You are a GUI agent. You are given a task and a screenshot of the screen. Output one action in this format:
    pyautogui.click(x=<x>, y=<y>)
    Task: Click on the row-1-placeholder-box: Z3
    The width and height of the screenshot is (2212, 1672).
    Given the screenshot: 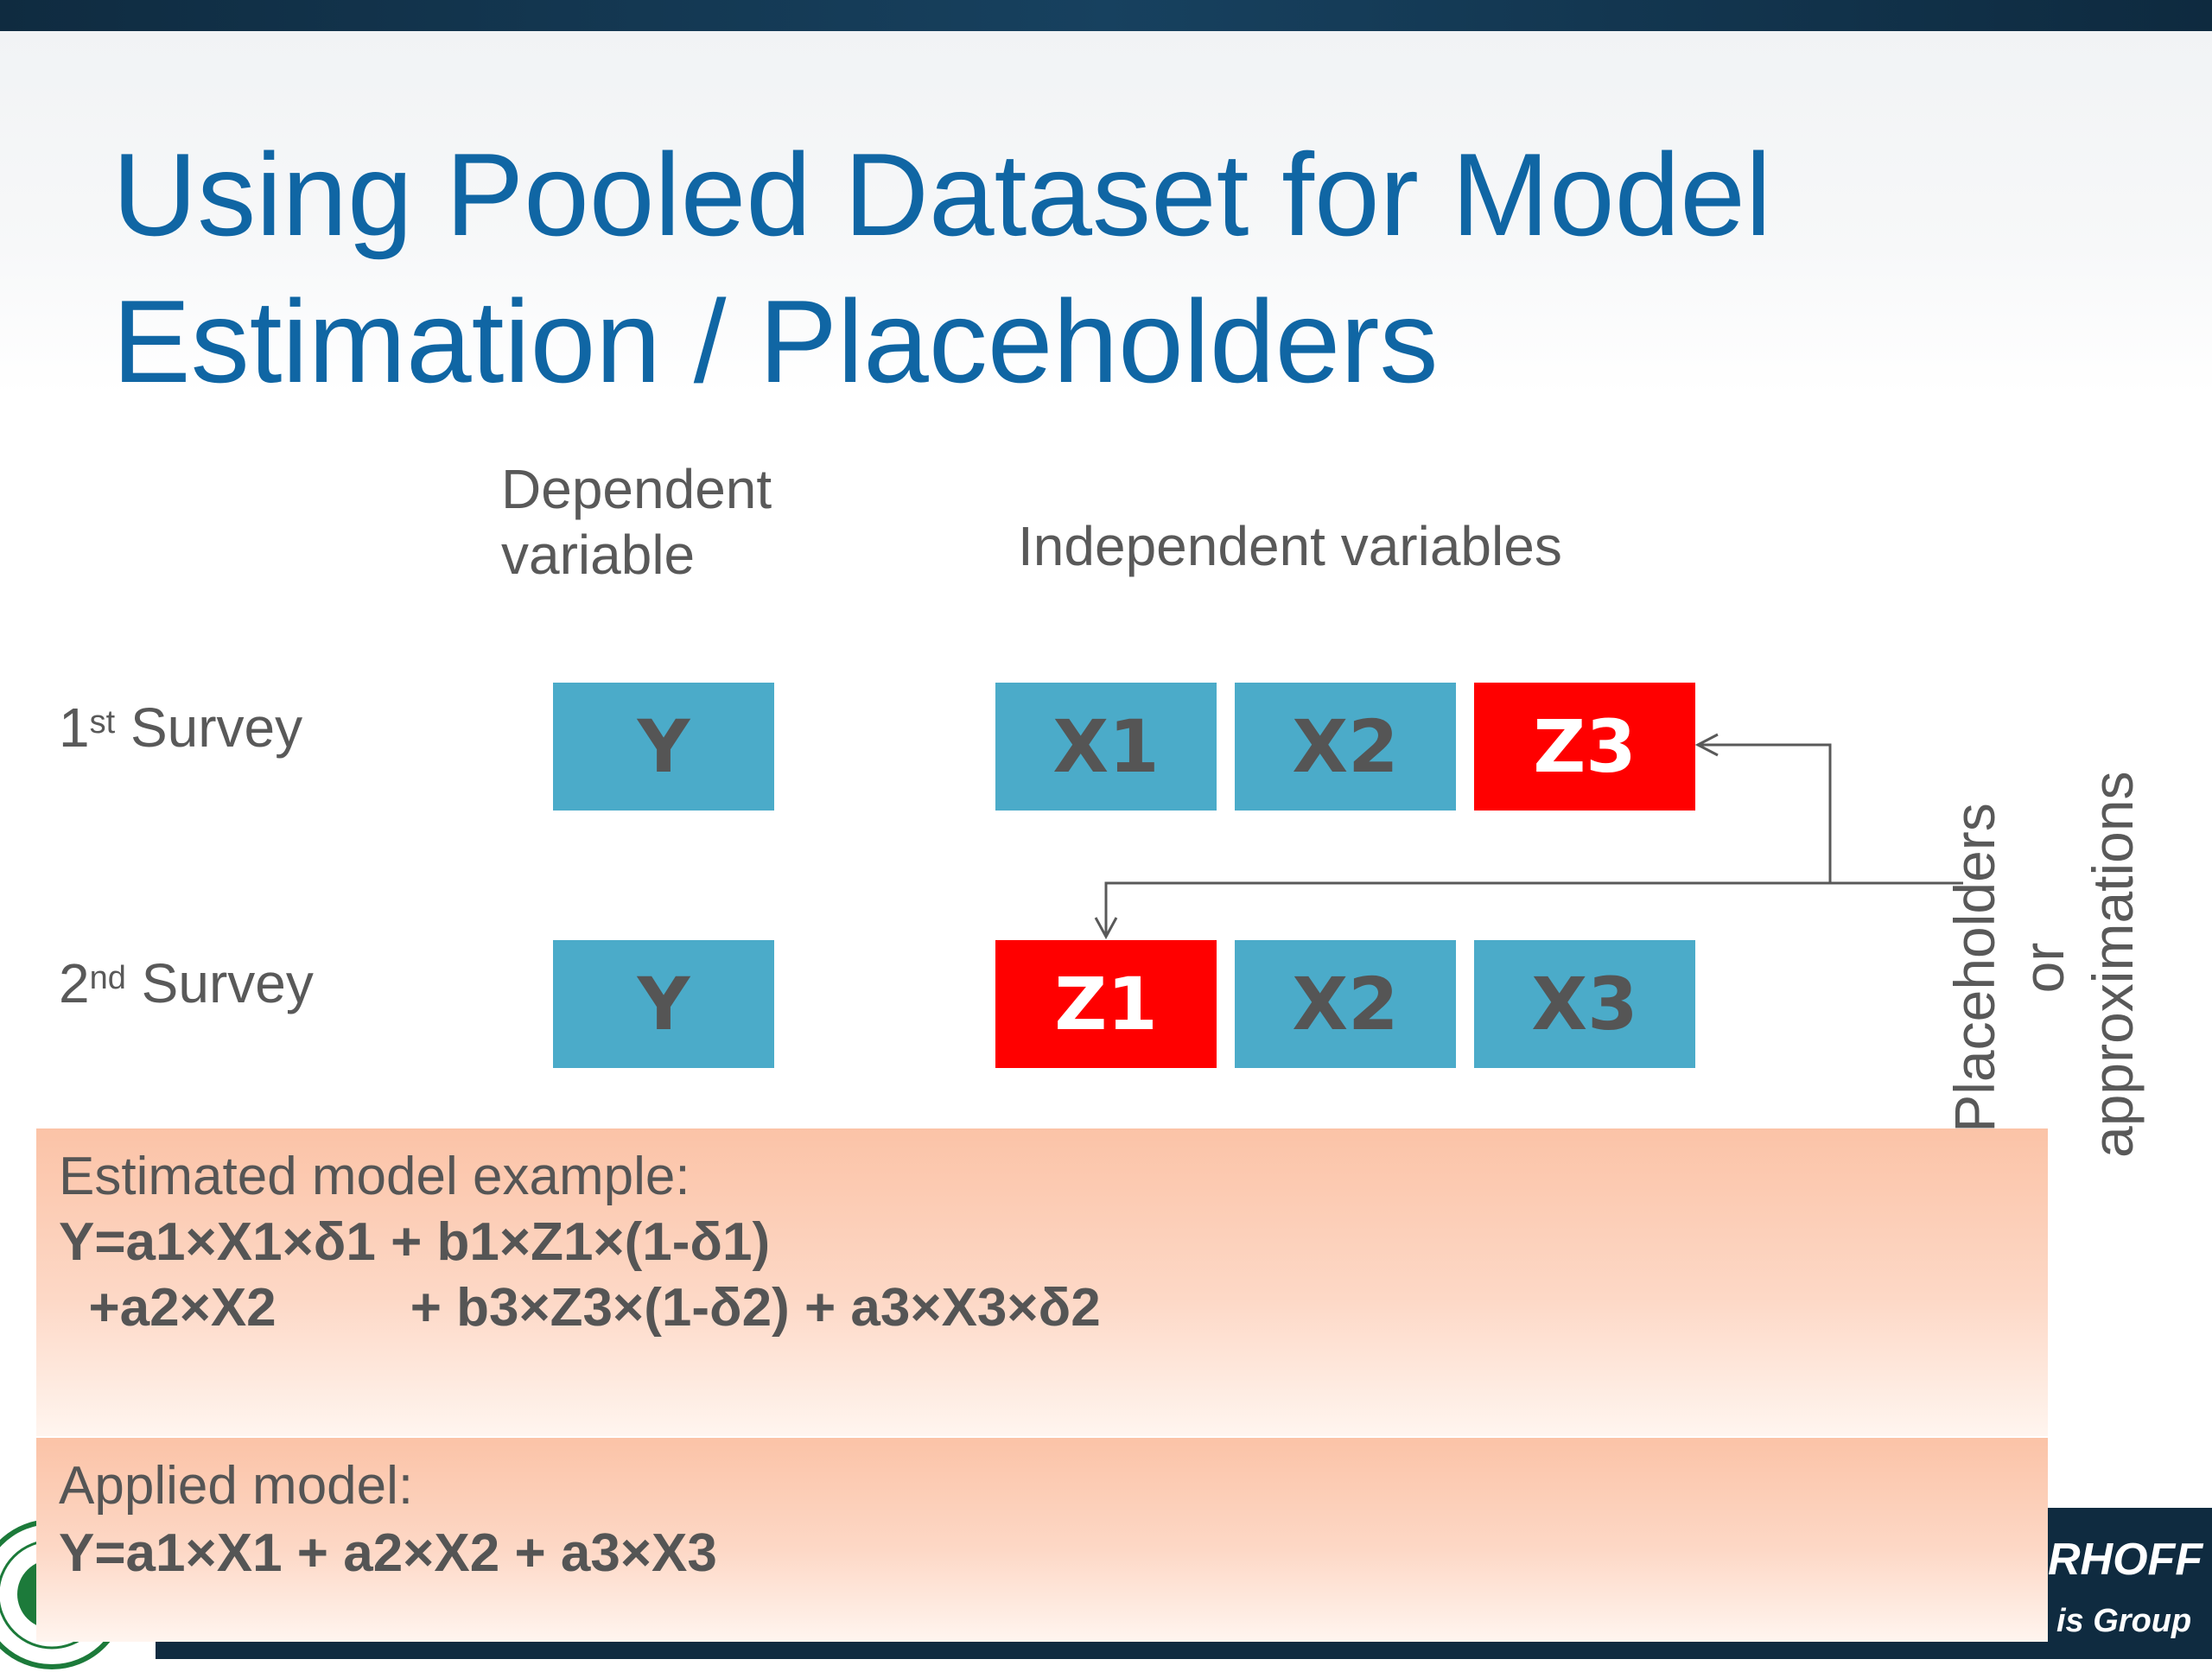 What is the action you would take?
    pyautogui.click(x=1584, y=747)
    